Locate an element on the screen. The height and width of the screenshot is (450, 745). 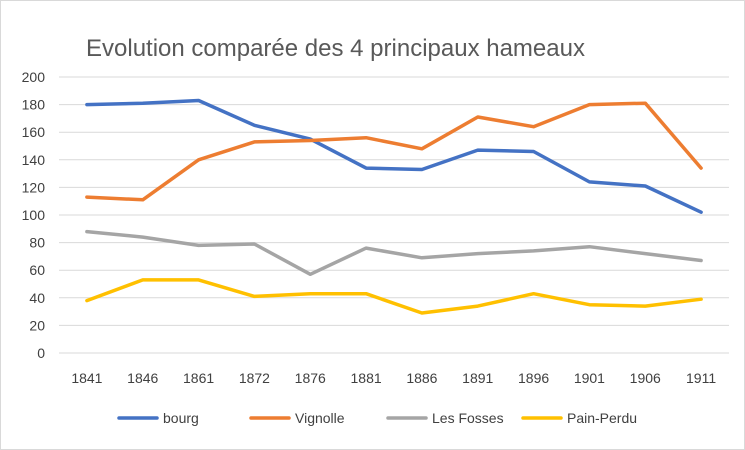
y-tick-label: 20 is located at coordinates (37, 325).